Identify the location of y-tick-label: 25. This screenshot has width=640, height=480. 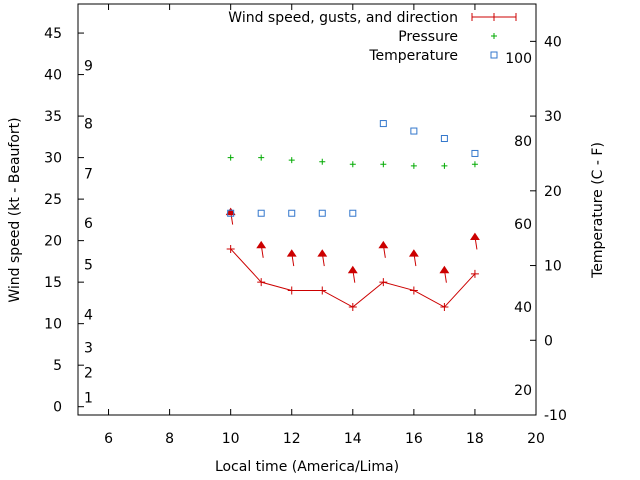
(53, 200).